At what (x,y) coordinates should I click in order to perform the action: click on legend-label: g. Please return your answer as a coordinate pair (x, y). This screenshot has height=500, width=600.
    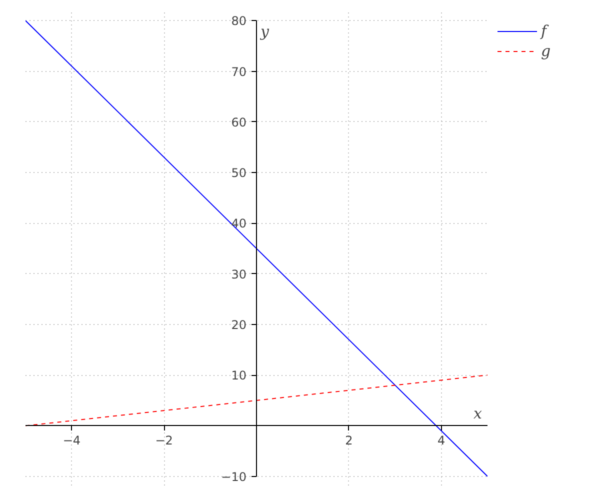
    Looking at the image, I should click on (546, 51).